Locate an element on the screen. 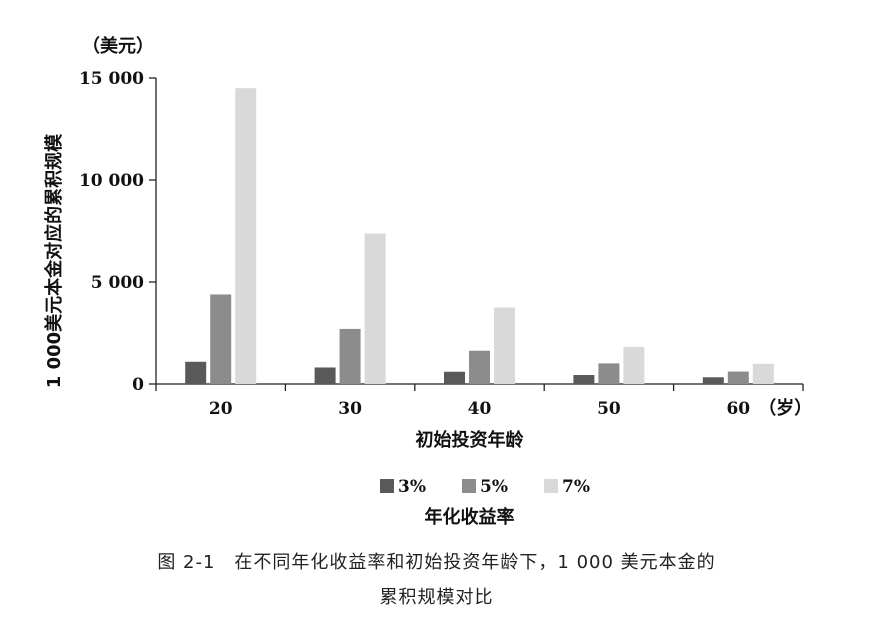  x-tick-label: 50 is located at coordinates (609, 409).